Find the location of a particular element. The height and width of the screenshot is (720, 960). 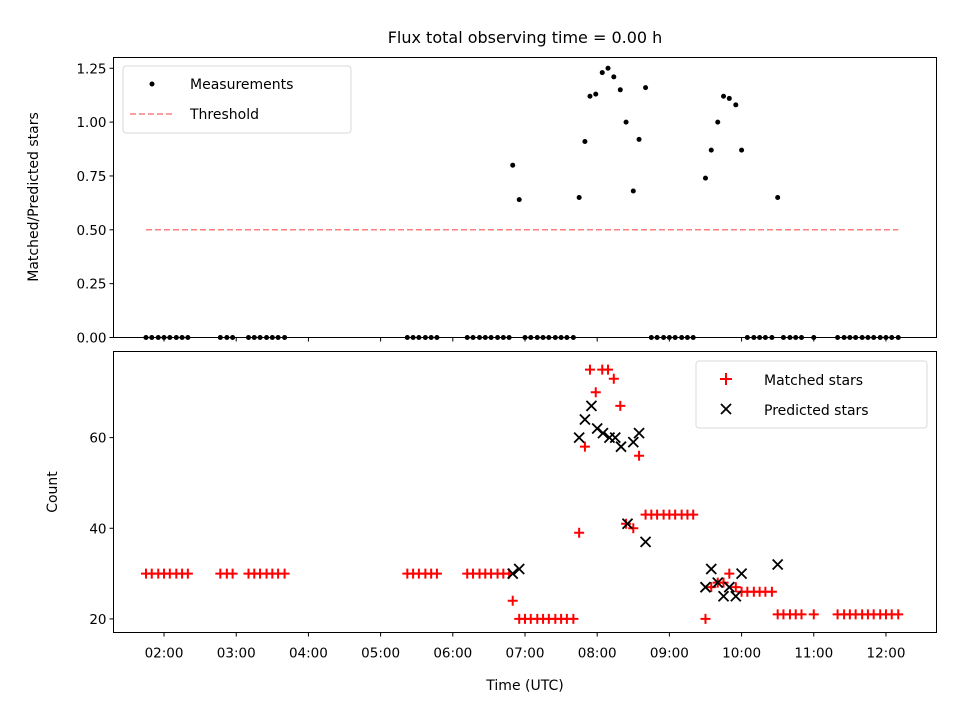

legend-threshold-label: Threshold is located at coordinates (224, 115).